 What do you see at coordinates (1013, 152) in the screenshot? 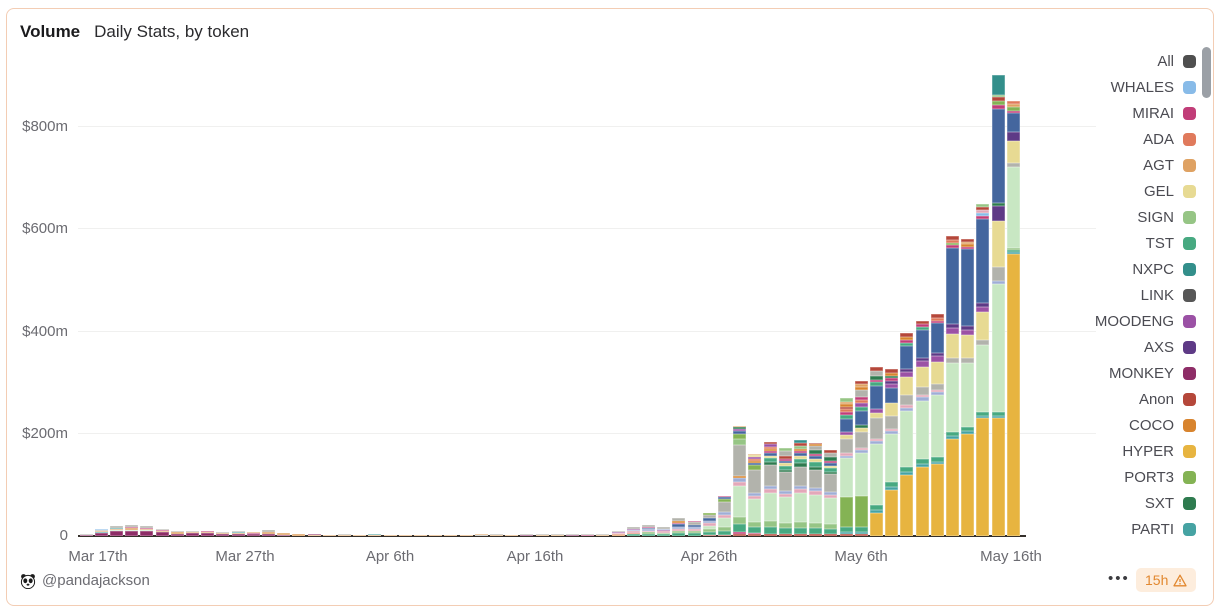
I see `segment-gel` at bounding box center [1013, 152].